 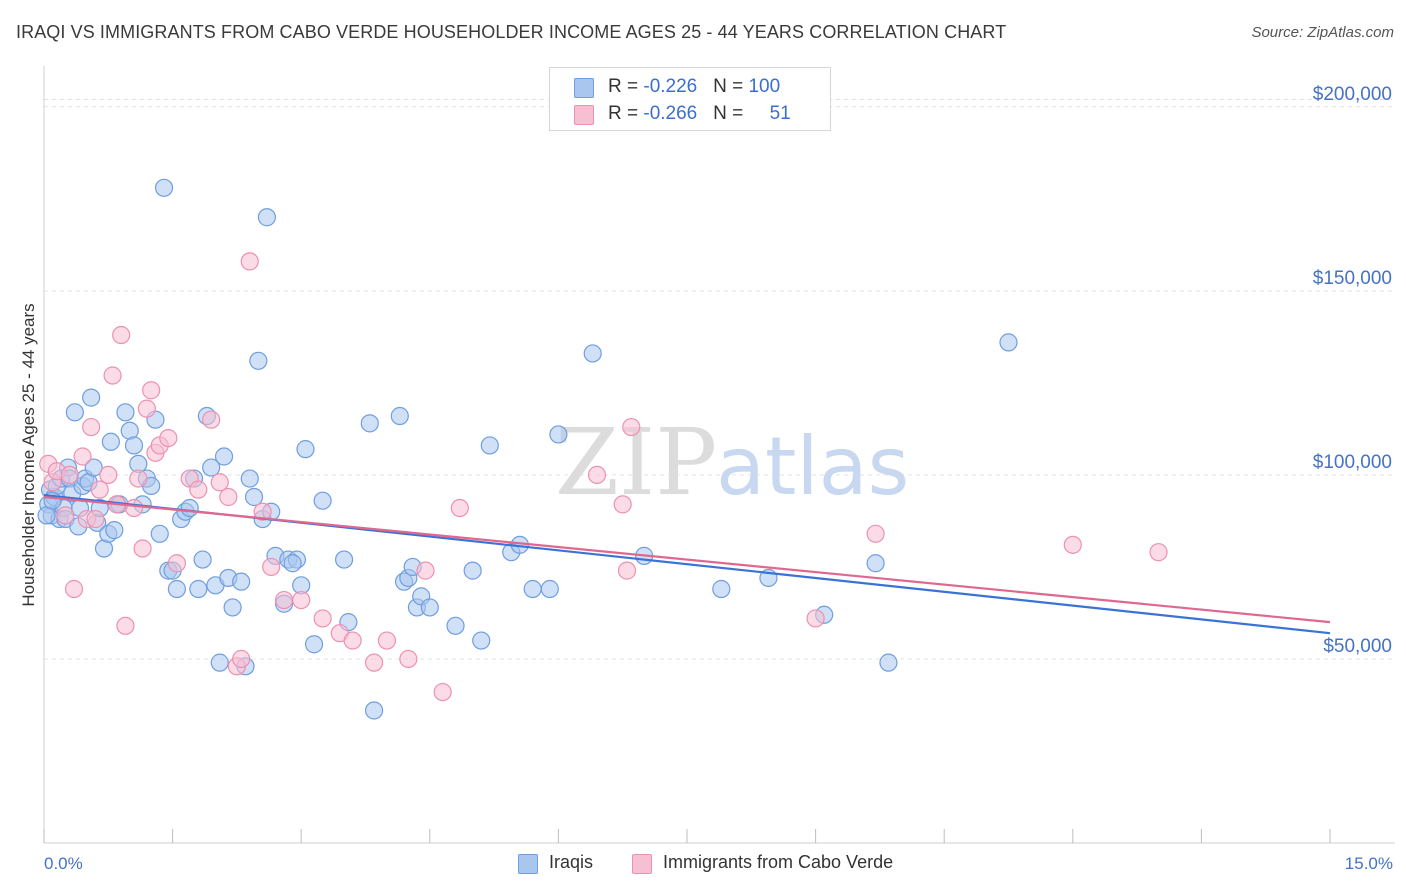 What do you see at coordinates (642, 864) in the screenshot?
I see `bottom-swatch-cabo-verde` at bounding box center [642, 864].